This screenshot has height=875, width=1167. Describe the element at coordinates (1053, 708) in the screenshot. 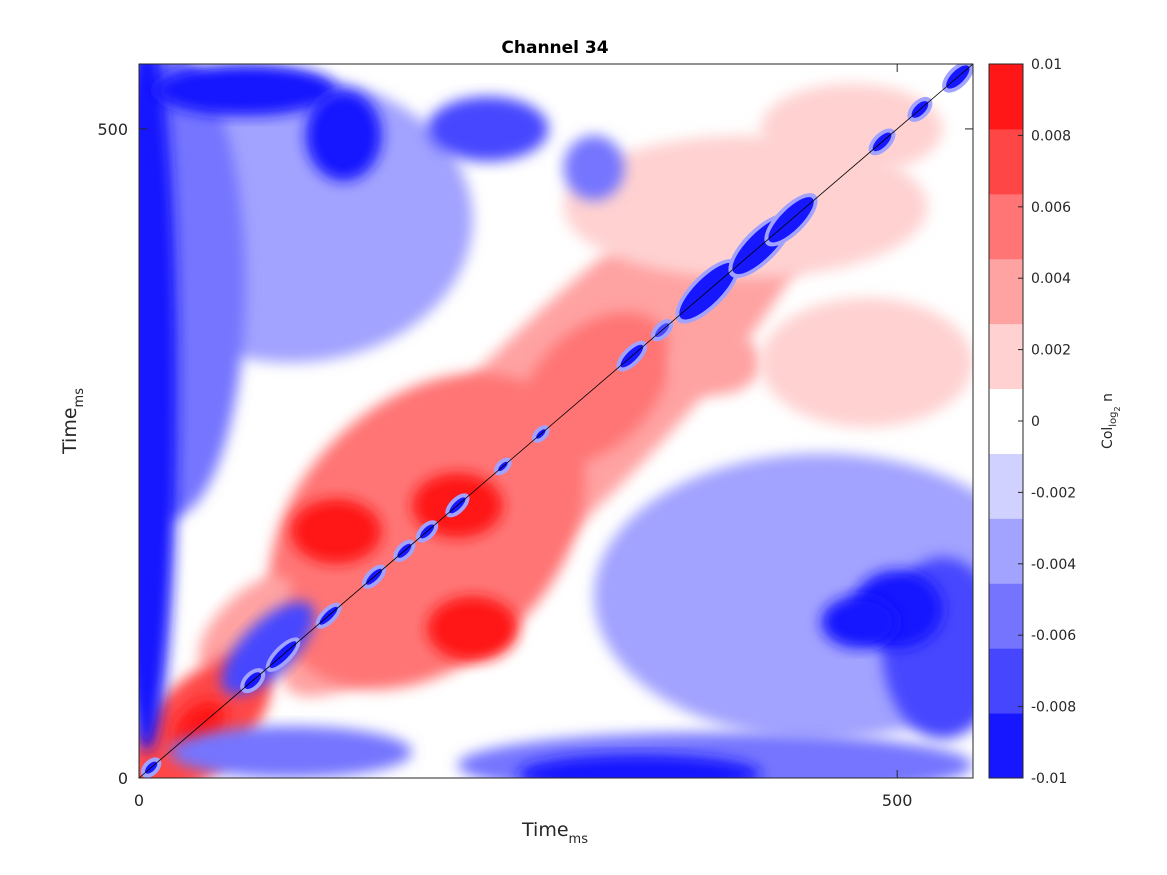

I see `colorbar-tick-label: -0.008` at that location.